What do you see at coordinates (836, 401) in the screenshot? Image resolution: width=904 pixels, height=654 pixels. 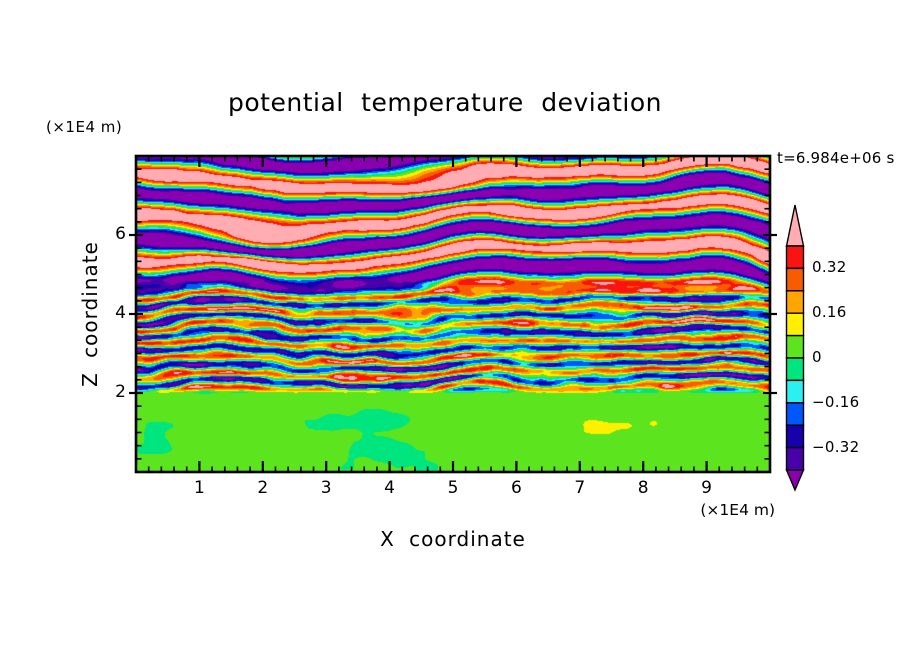 I see `colorbar-tick-label: −0.16` at bounding box center [836, 401].